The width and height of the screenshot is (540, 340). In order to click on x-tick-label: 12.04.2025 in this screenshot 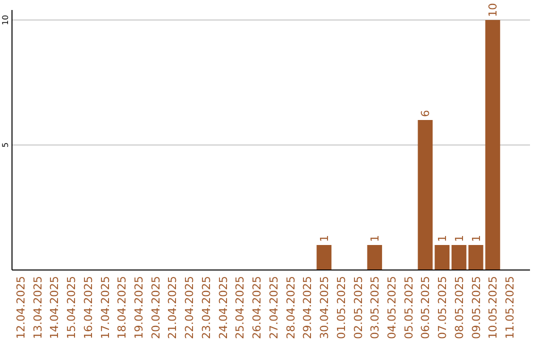, I will do `click(21, 307)`.